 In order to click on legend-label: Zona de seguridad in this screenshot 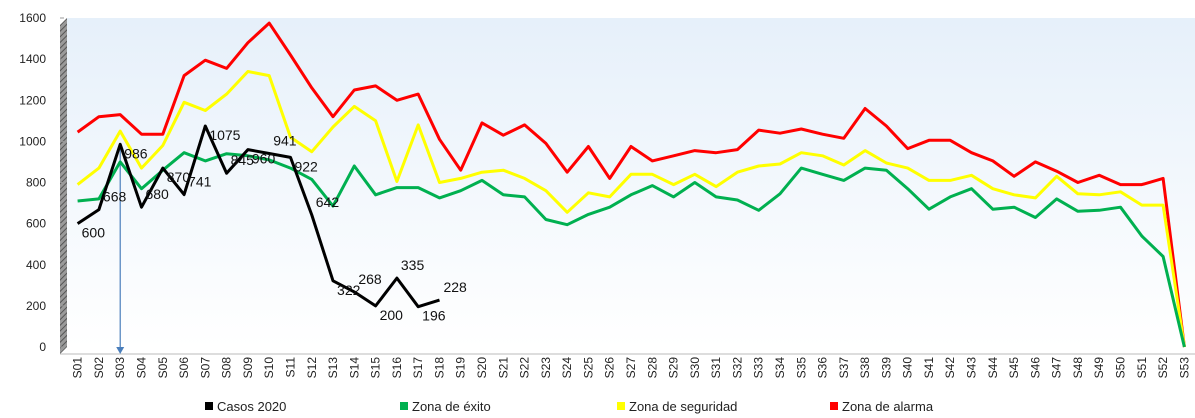, I will do `click(683, 406)`.